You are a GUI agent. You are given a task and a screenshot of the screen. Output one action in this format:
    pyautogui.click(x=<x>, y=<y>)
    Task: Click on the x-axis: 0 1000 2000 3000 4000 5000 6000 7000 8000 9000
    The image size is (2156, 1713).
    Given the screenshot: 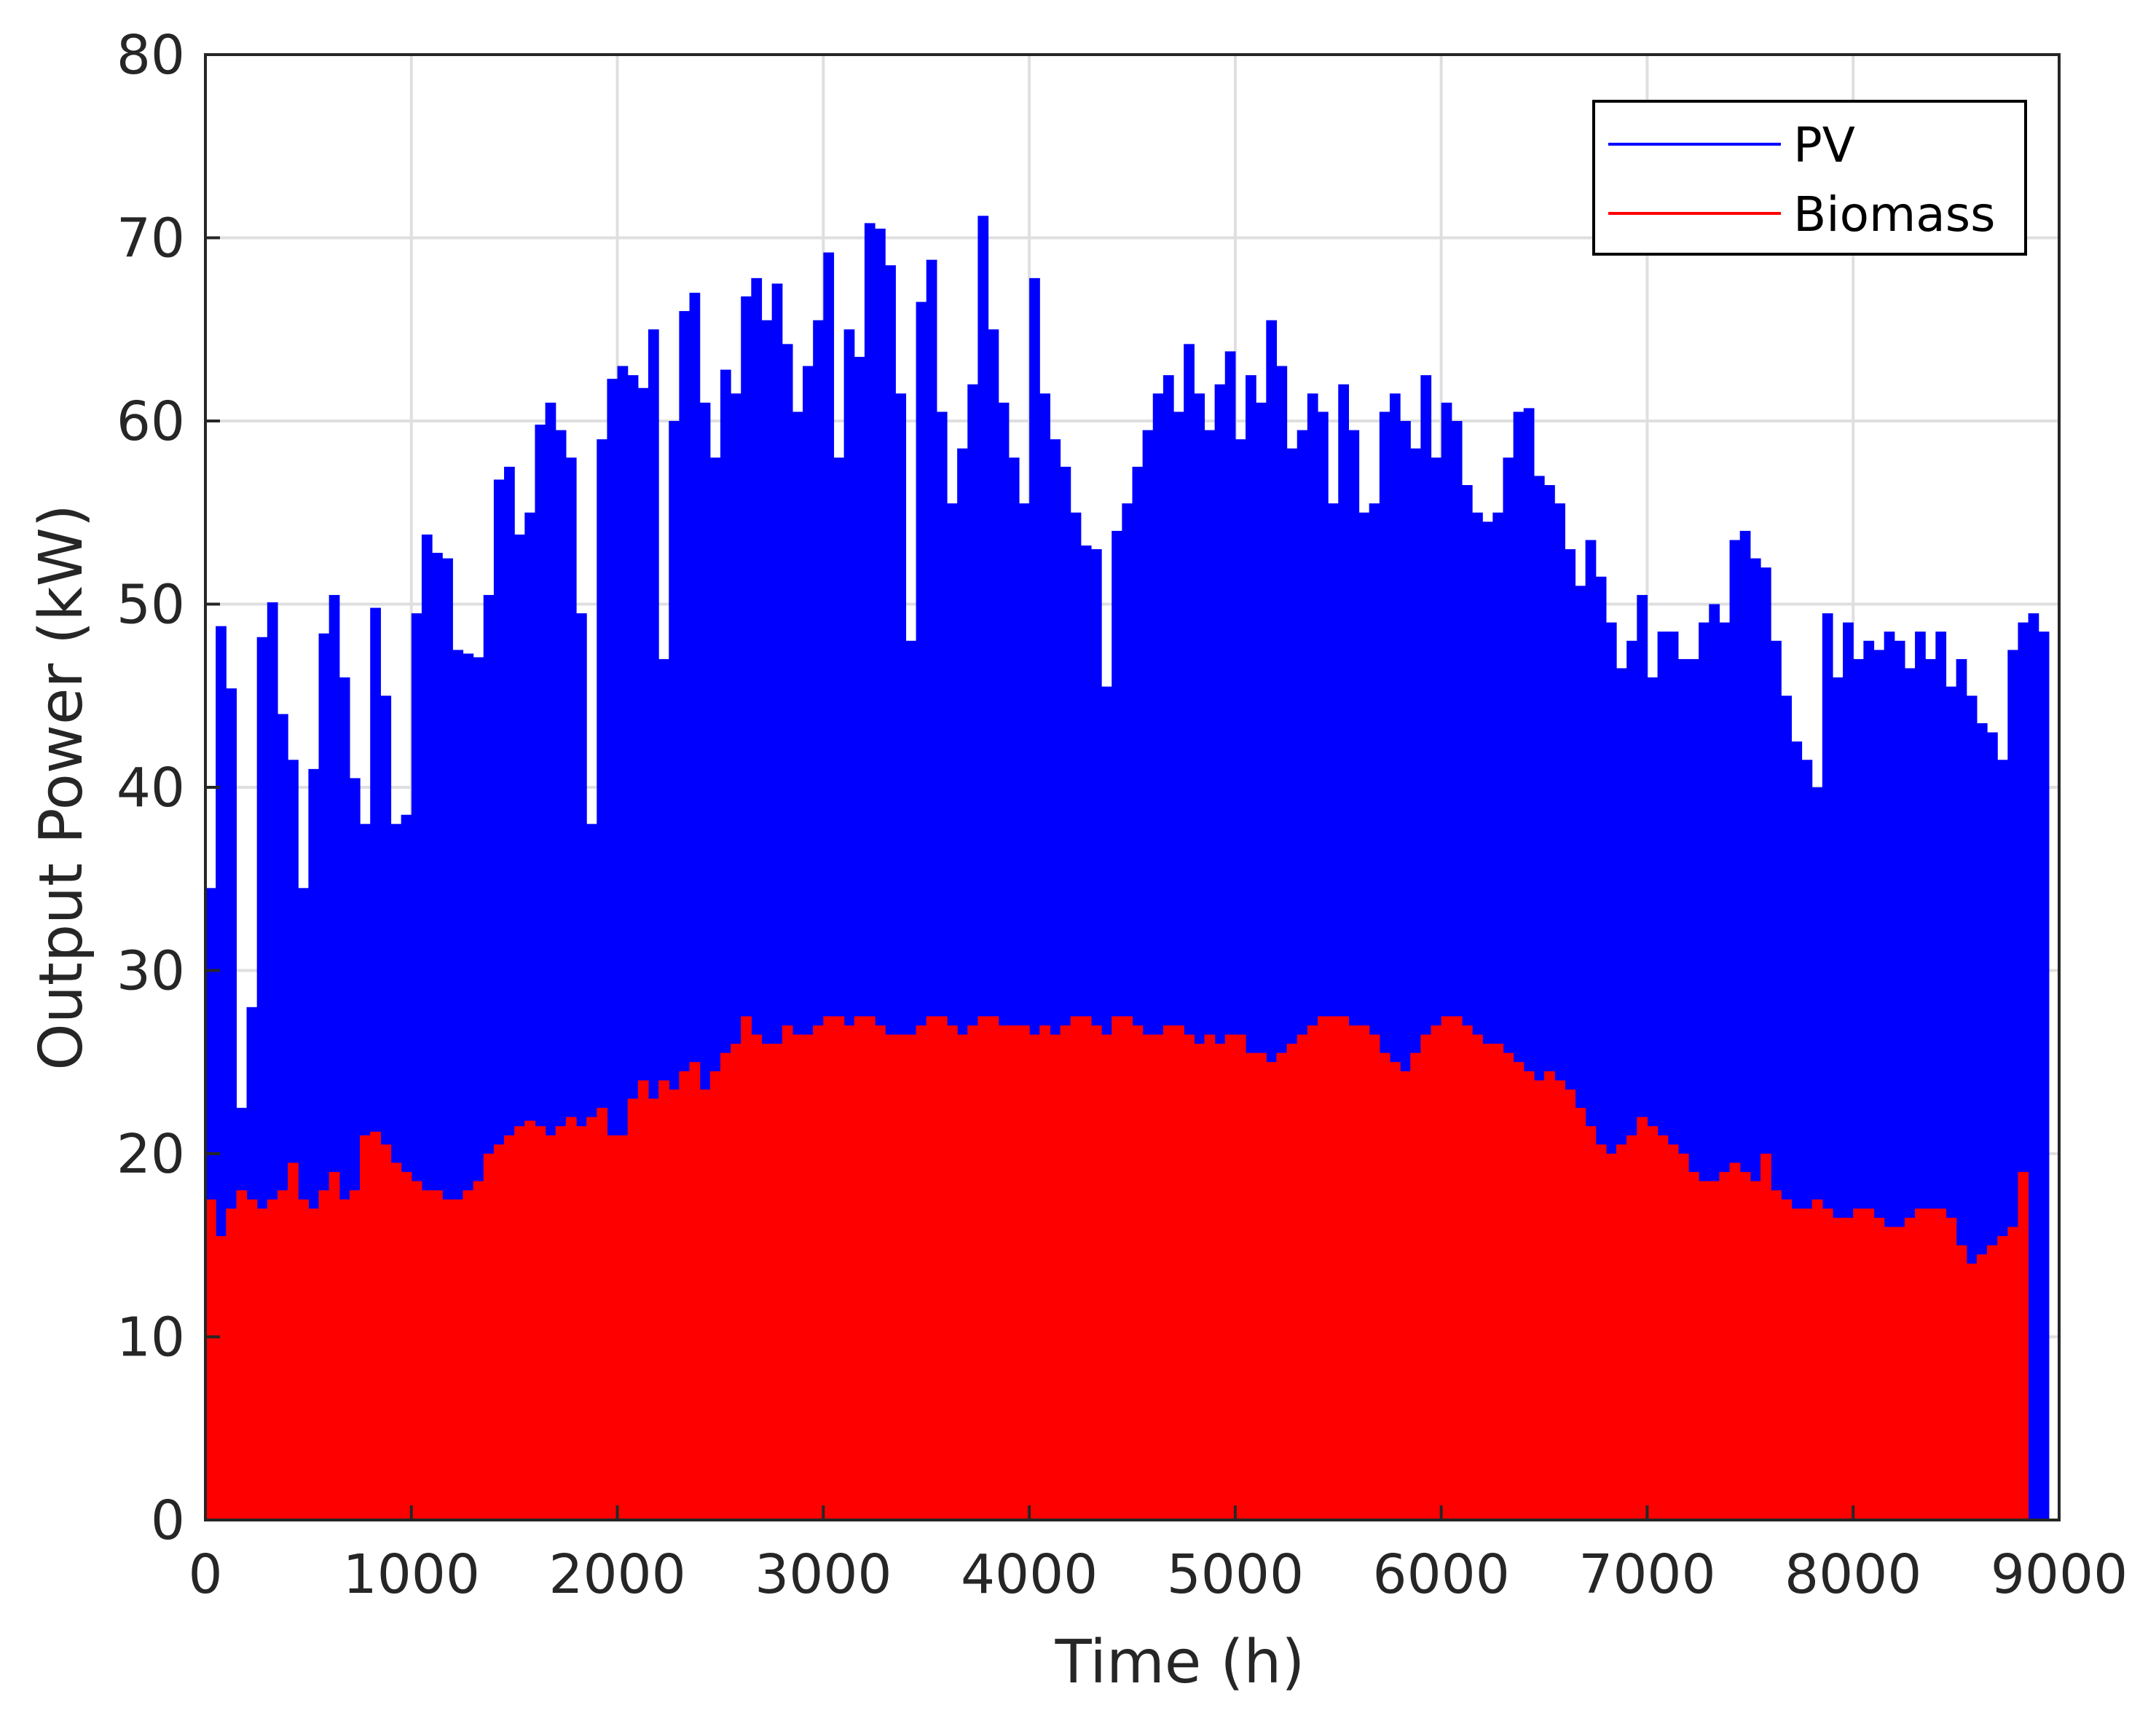 What is the action you would take?
    pyautogui.click(x=1158, y=1555)
    